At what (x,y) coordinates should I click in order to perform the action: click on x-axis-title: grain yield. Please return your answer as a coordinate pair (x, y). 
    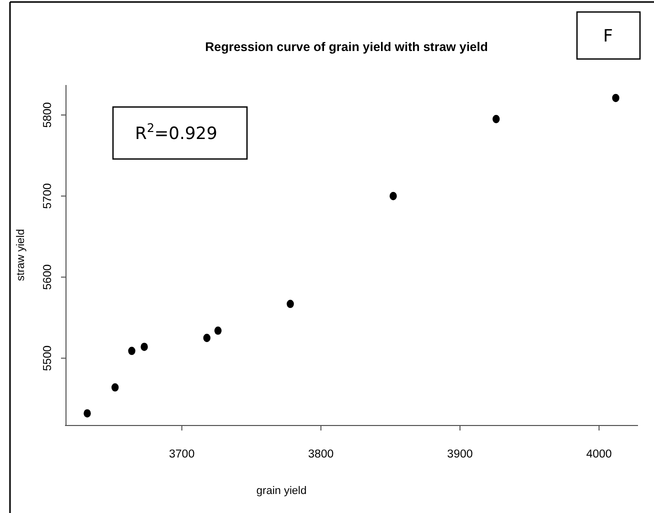
    Looking at the image, I should click on (281, 491).